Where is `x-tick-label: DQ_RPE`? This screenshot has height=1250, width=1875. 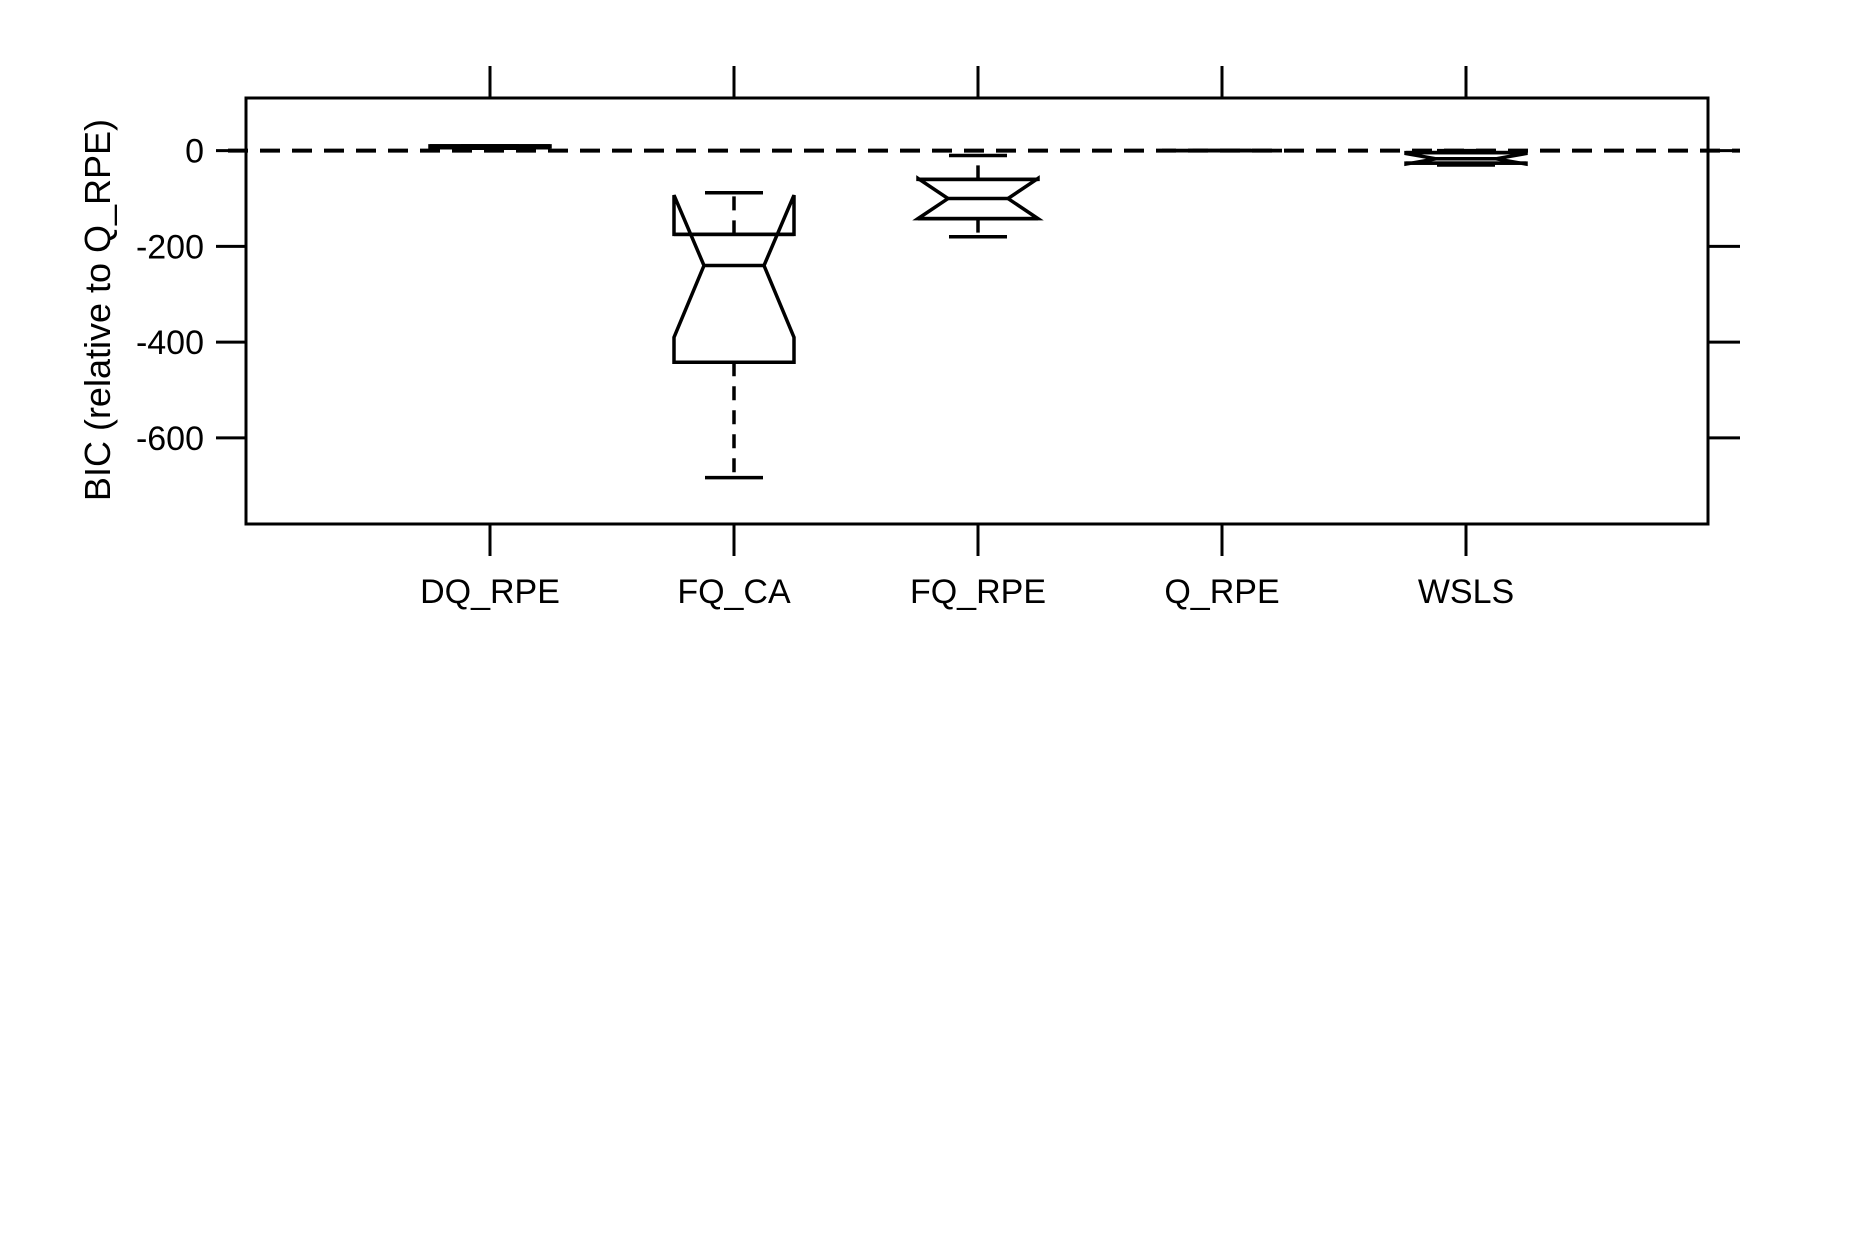 x-tick-label: DQ_RPE is located at coordinates (490, 592).